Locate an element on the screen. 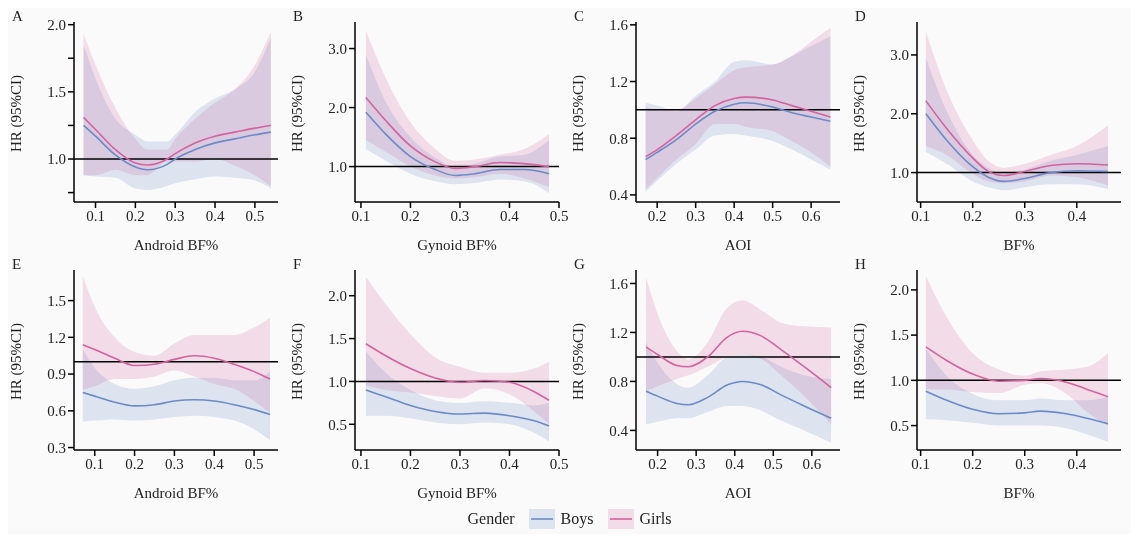  chart-title: A is located at coordinates (17, 16).